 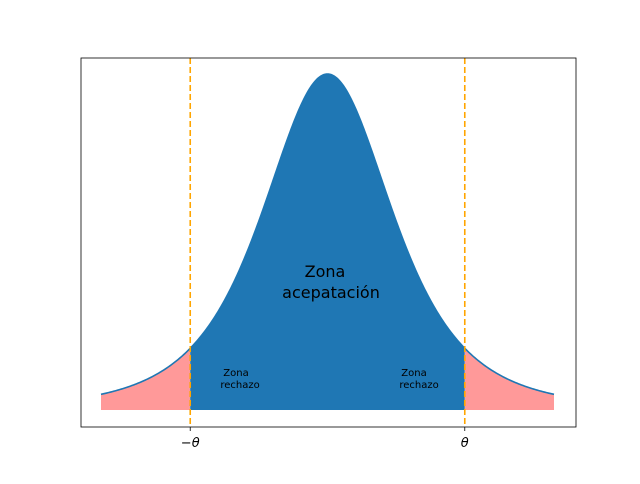 I want to click on region-rechazo-left, so click(x=146, y=379).